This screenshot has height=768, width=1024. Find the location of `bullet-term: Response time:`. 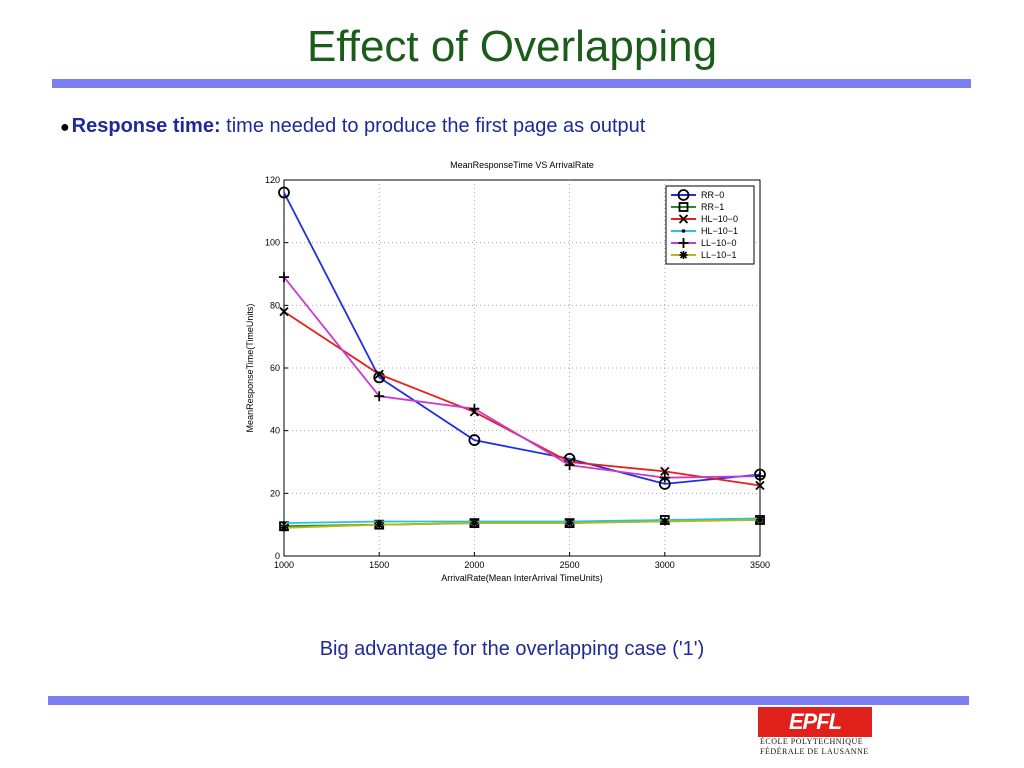

bullet-term: Response time: is located at coordinates (146, 126).